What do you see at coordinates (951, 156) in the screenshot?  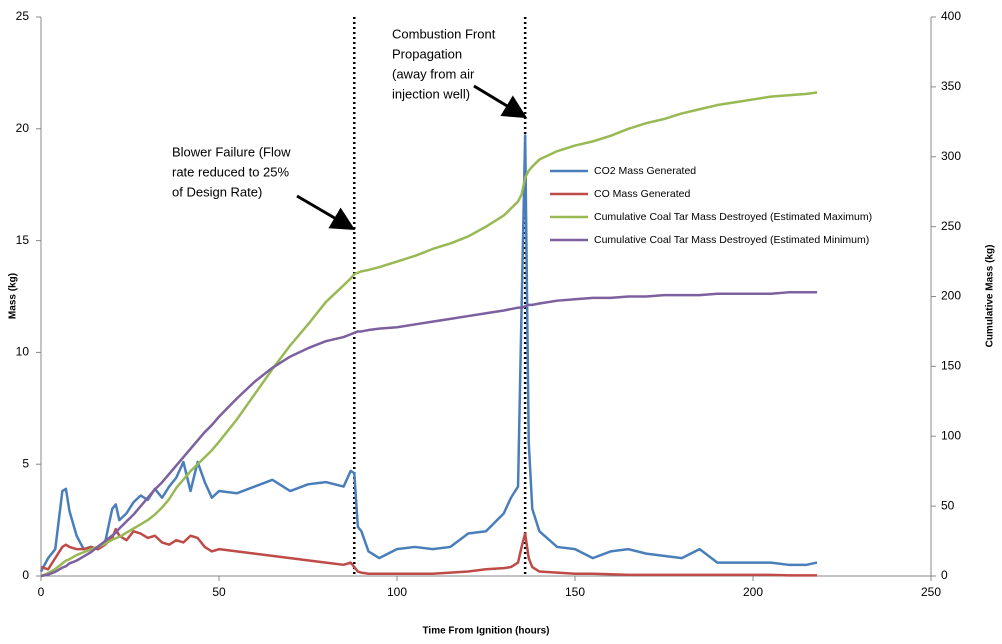 I see `y2-tick-label: 300` at bounding box center [951, 156].